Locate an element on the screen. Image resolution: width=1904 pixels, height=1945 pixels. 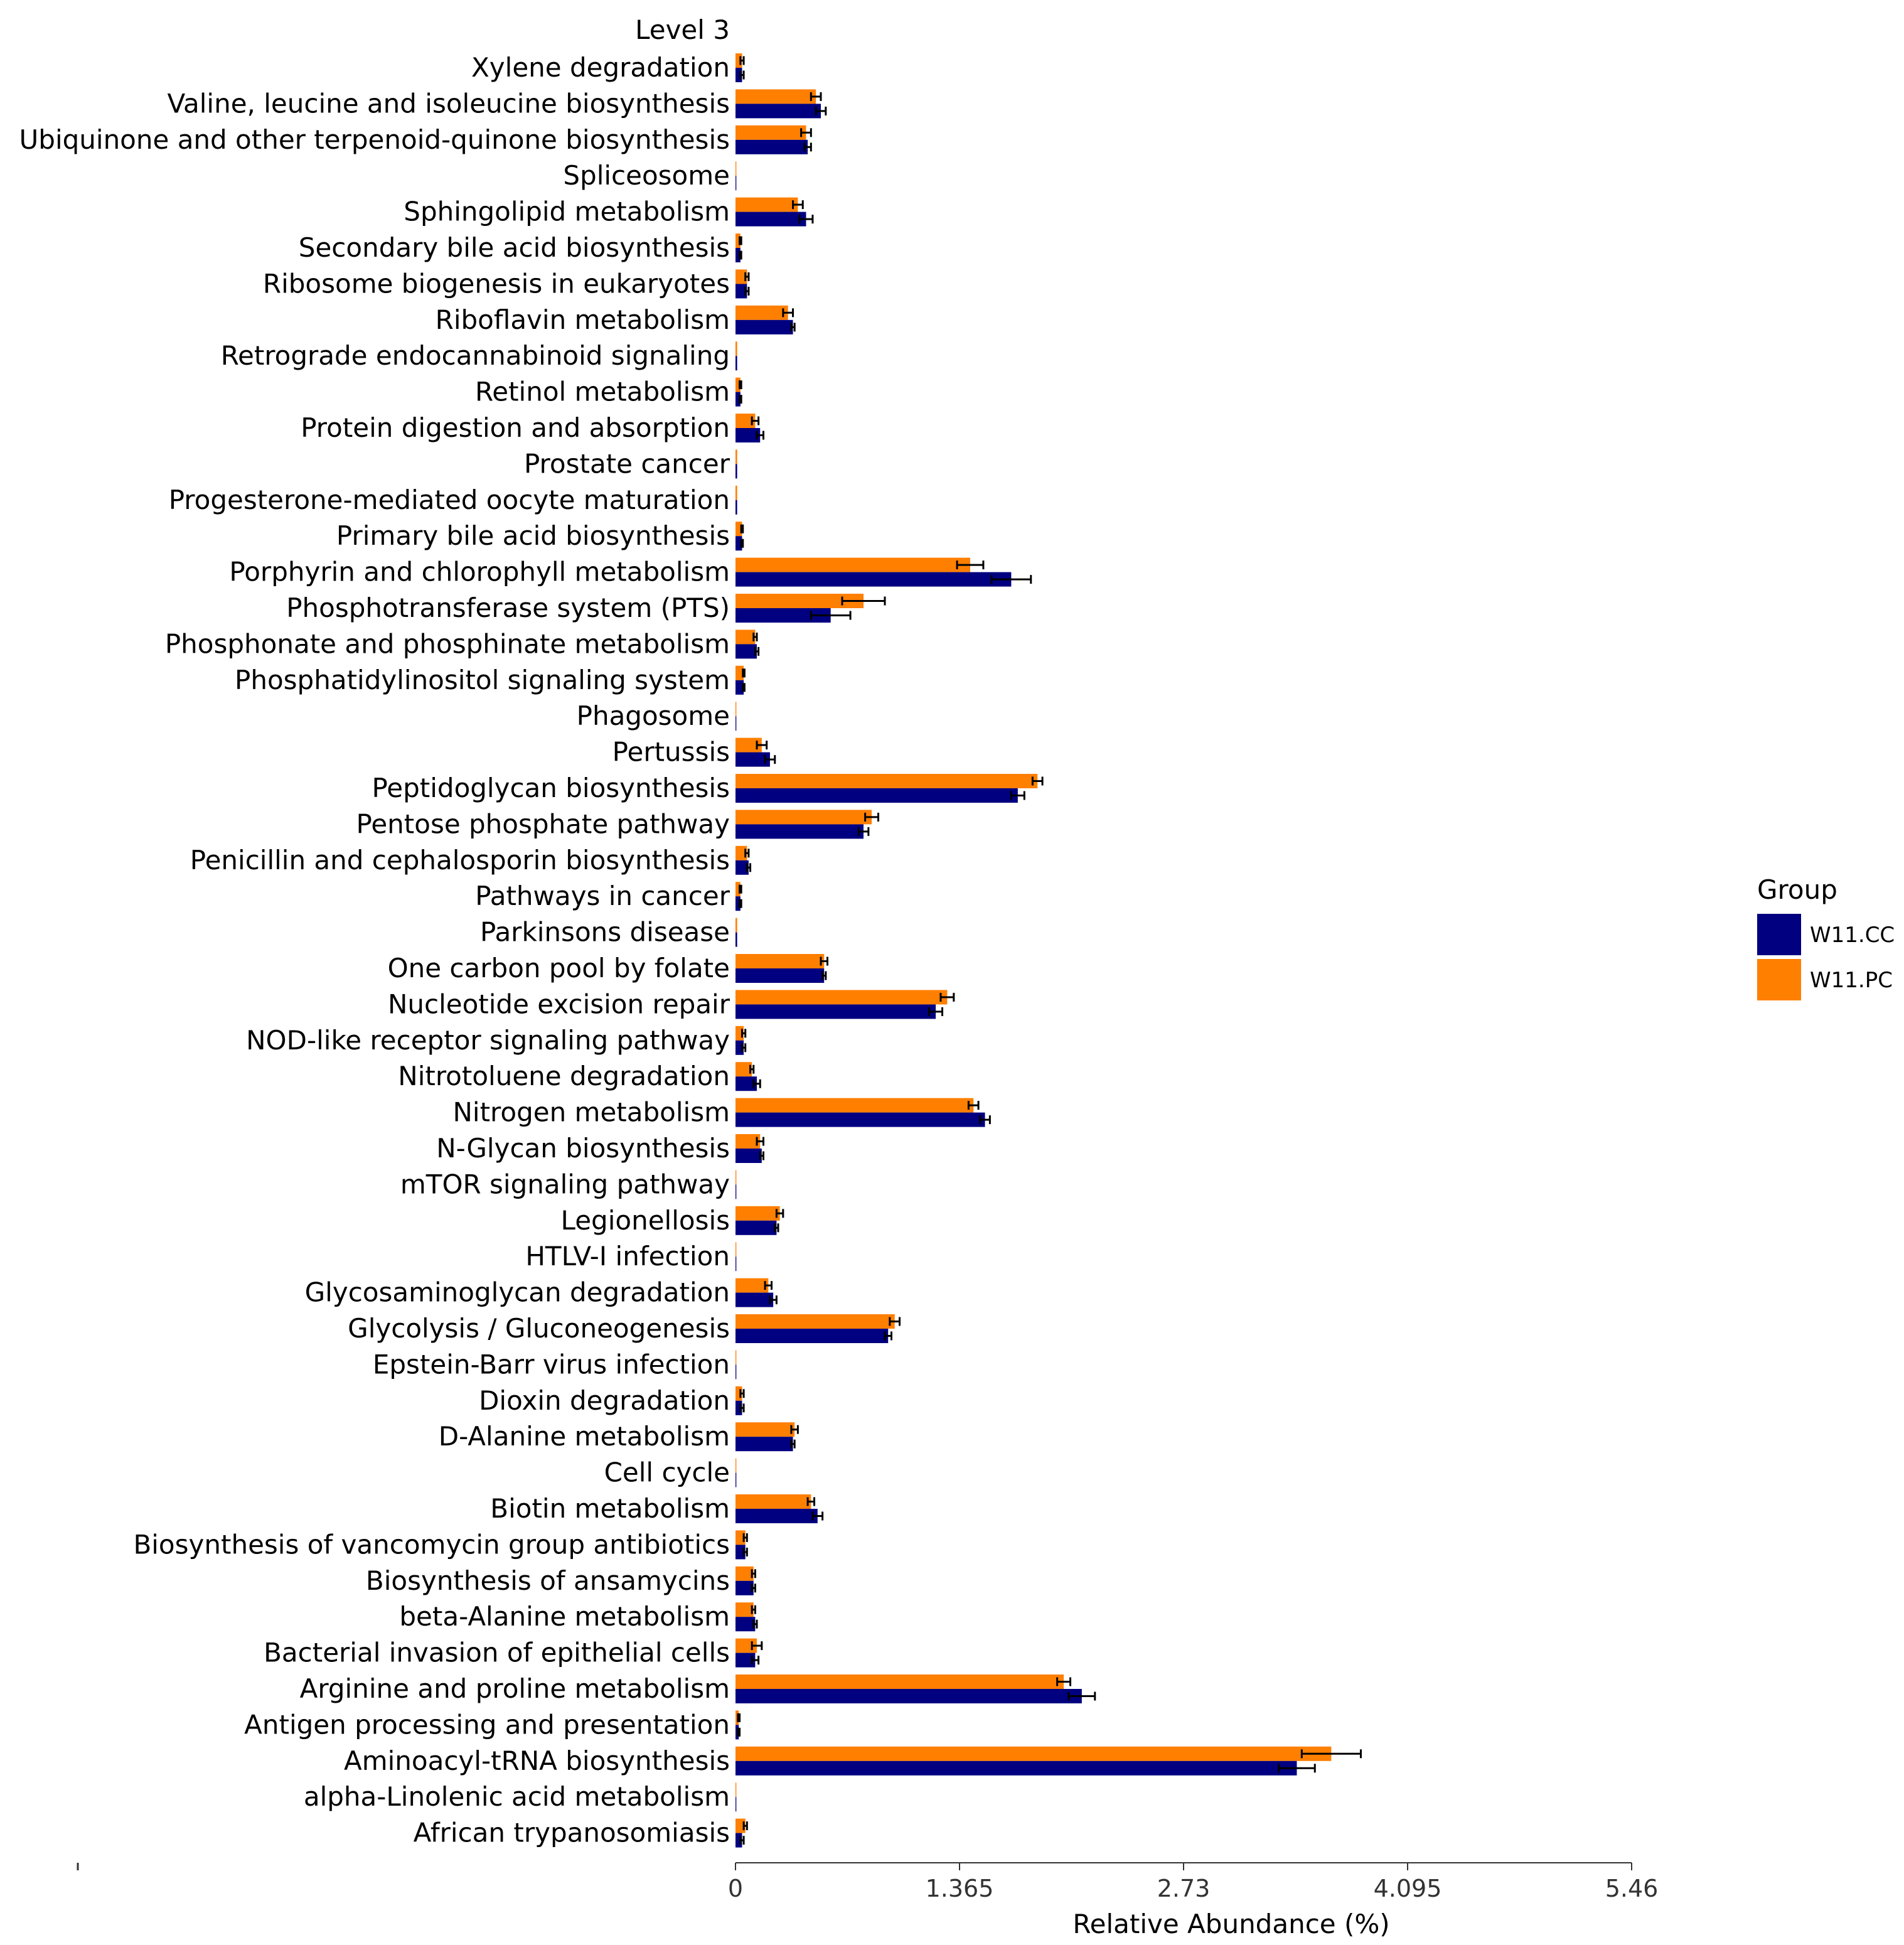
category-label: NOD-like receptor signaling pathway is located at coordinates (488, 1040).